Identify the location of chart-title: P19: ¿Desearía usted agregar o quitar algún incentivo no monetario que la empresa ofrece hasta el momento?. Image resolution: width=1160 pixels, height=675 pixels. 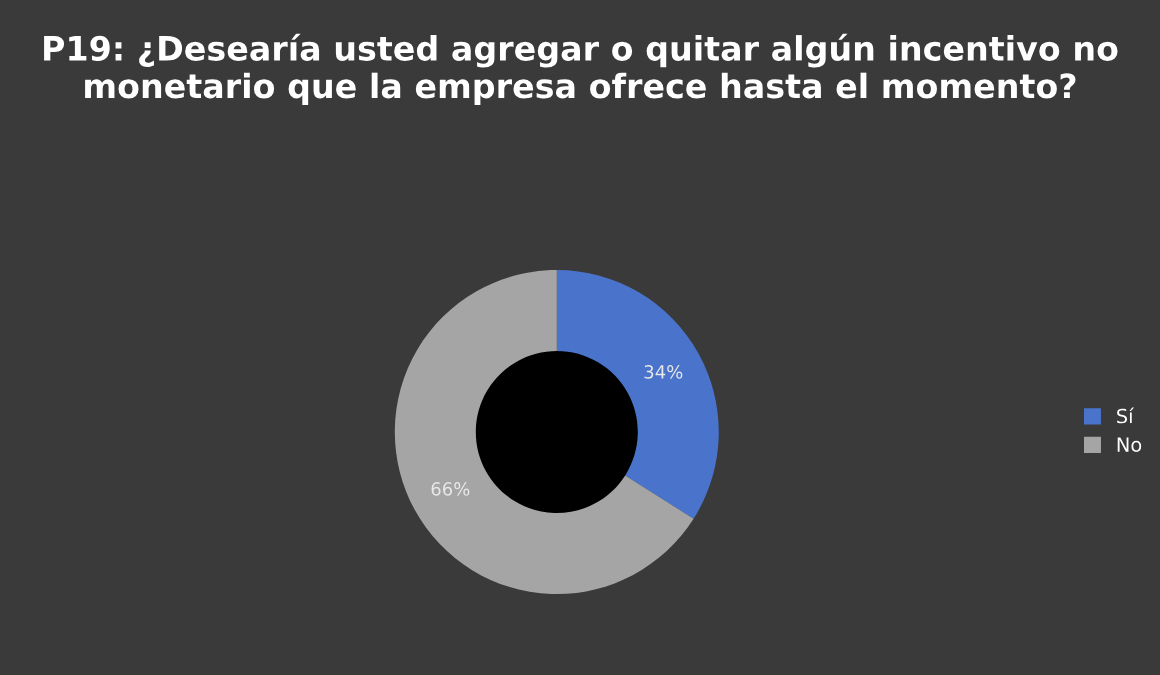
(581, 69).